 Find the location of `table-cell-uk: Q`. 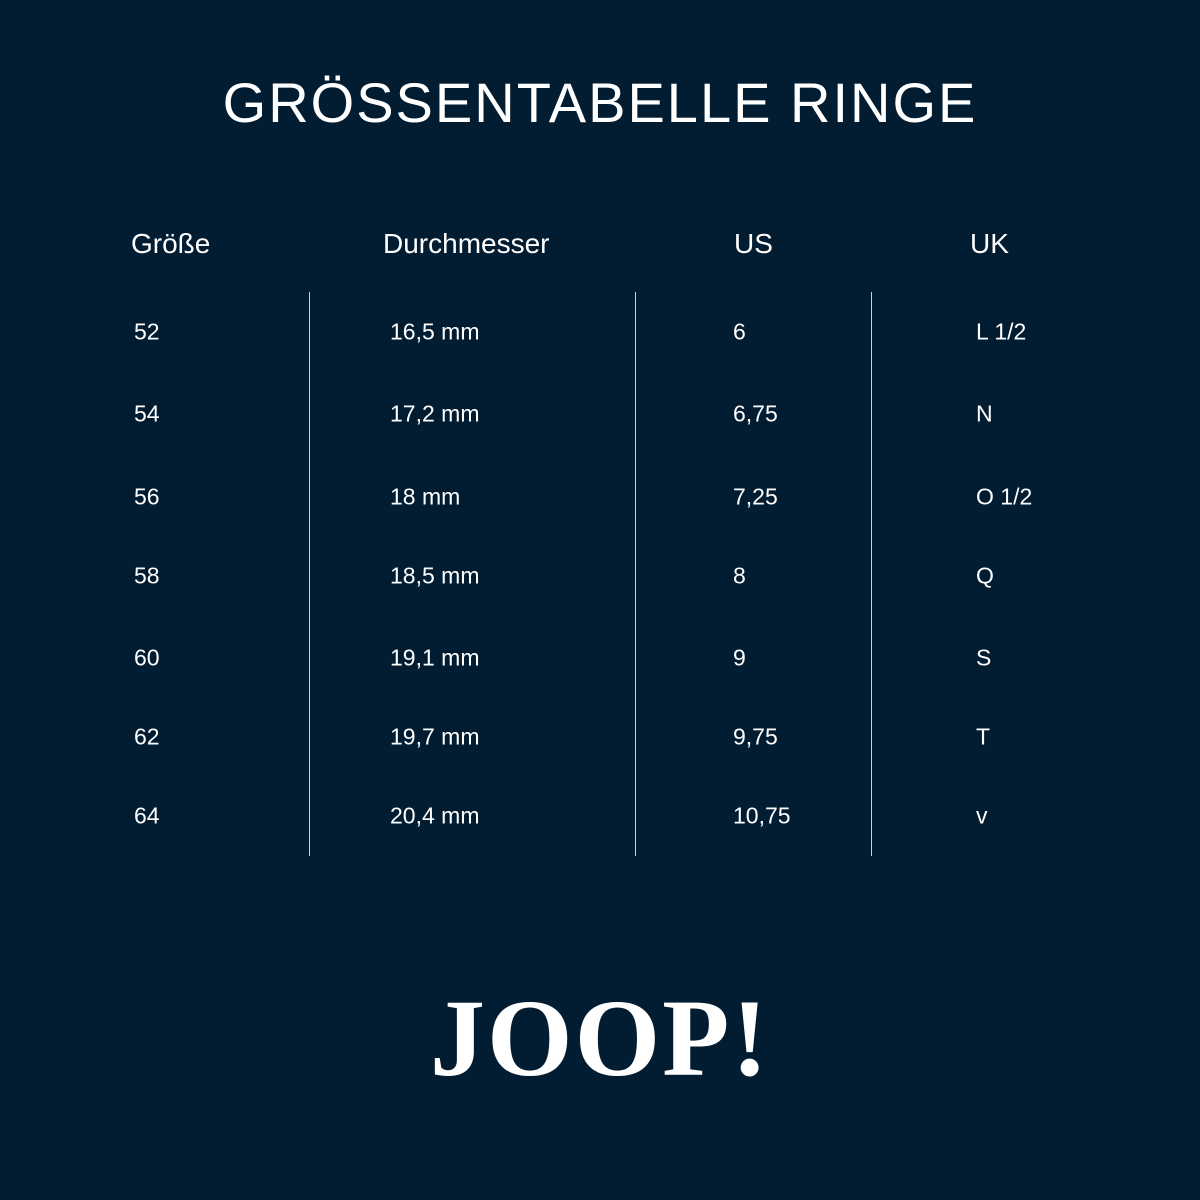

table-cell-uk: Q is located at coordinates (985, 575).